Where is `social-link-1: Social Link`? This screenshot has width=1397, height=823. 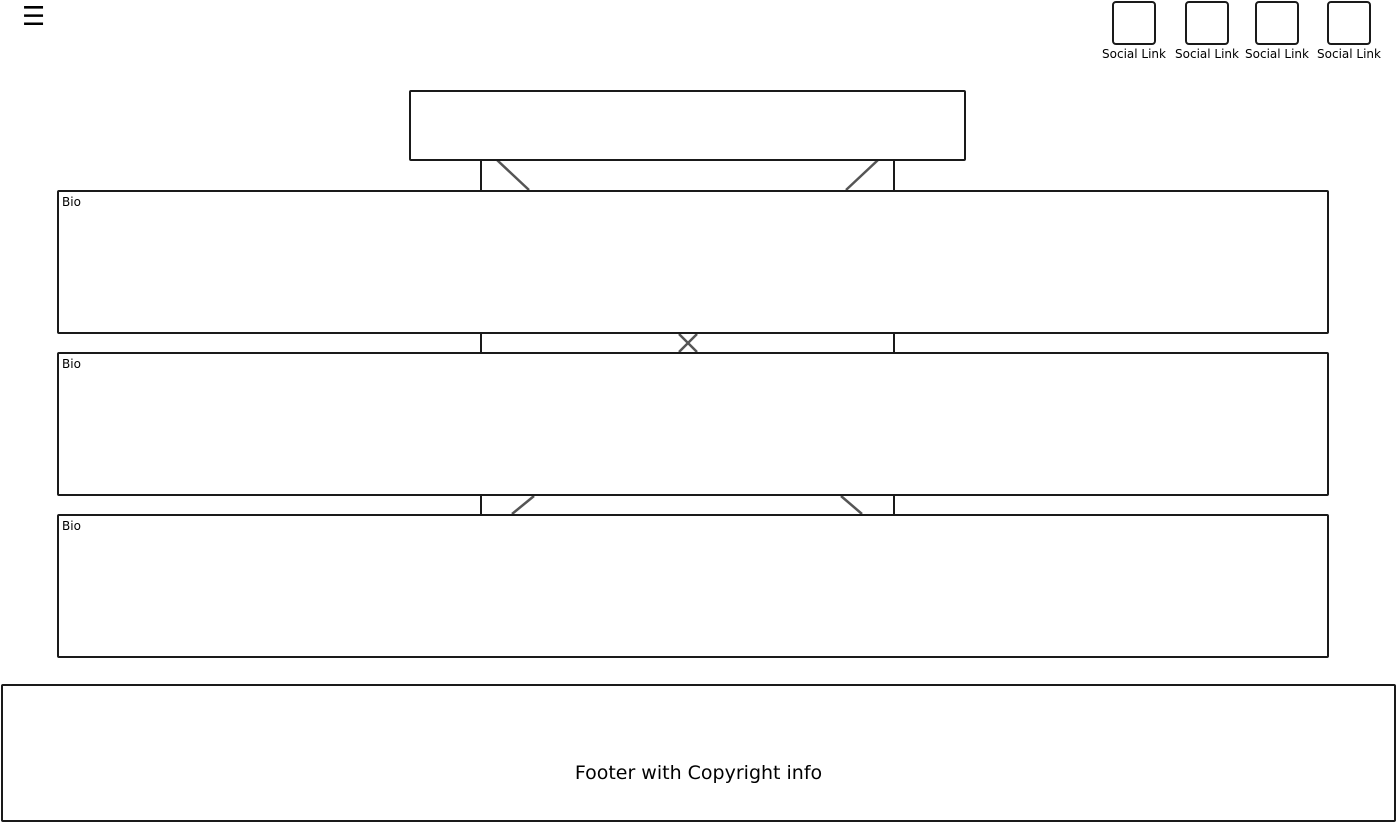
social-link-1: Social Link is located at coordinates (1134, 33).